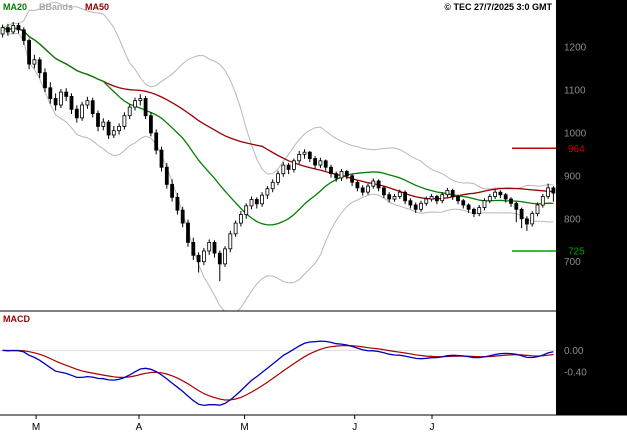 This screenshot has width=627, height=440. I want to click on support-level-label: 725, so click(576, 252).